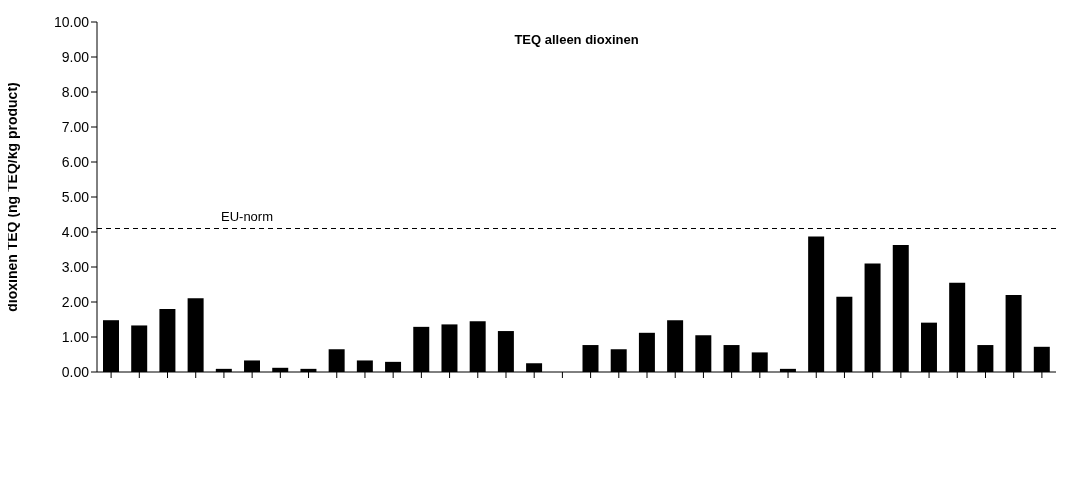  What do you see at coordinates (576, 39) in the screenshot?
I see `text: TEQ alleen dioxinen` at bounding box center [576, 39].